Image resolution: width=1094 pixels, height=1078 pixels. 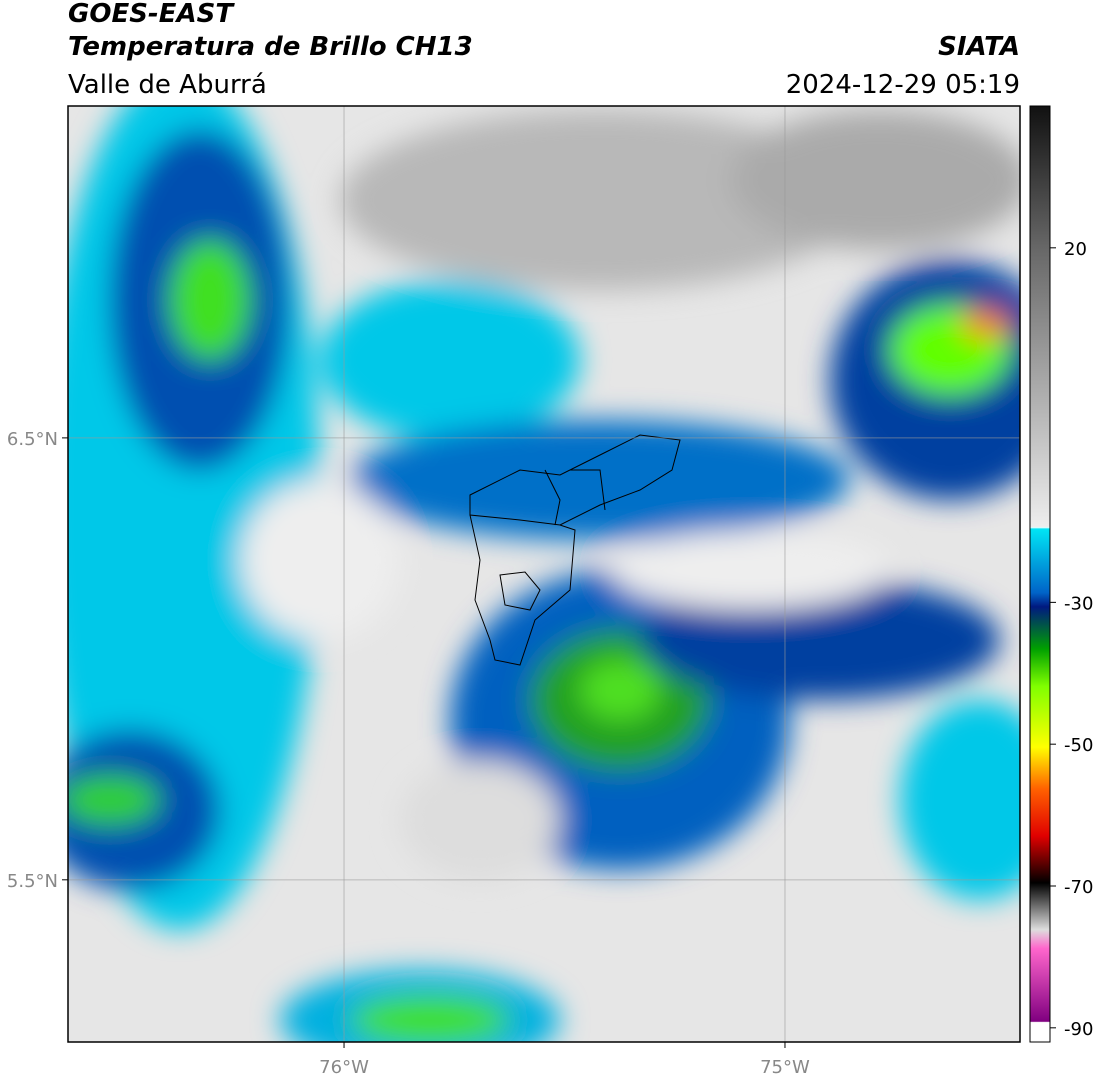 I want to click on colorbar-tick-label: -70, so click(x=1078, y=887).